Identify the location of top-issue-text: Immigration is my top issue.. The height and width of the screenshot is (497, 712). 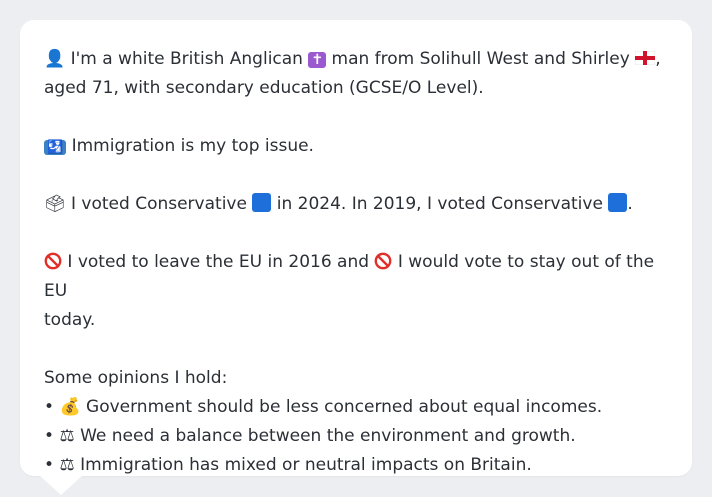
(192, 146).